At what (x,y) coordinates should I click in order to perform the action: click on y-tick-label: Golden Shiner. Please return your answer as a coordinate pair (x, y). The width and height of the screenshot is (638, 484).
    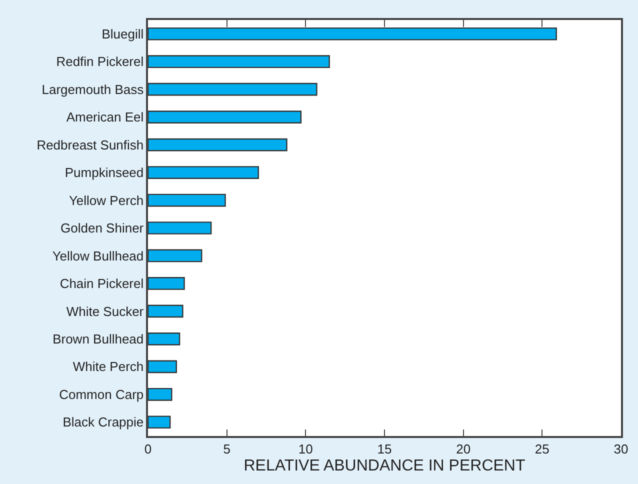
    Looking at the image, I should click on (102, 228).